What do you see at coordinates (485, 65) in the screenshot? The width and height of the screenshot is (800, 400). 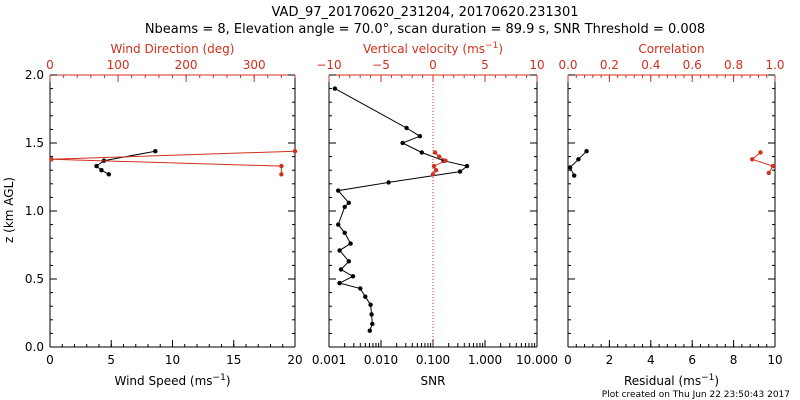 I see `top-tick-label: 5` at bounding box center [485, 65].